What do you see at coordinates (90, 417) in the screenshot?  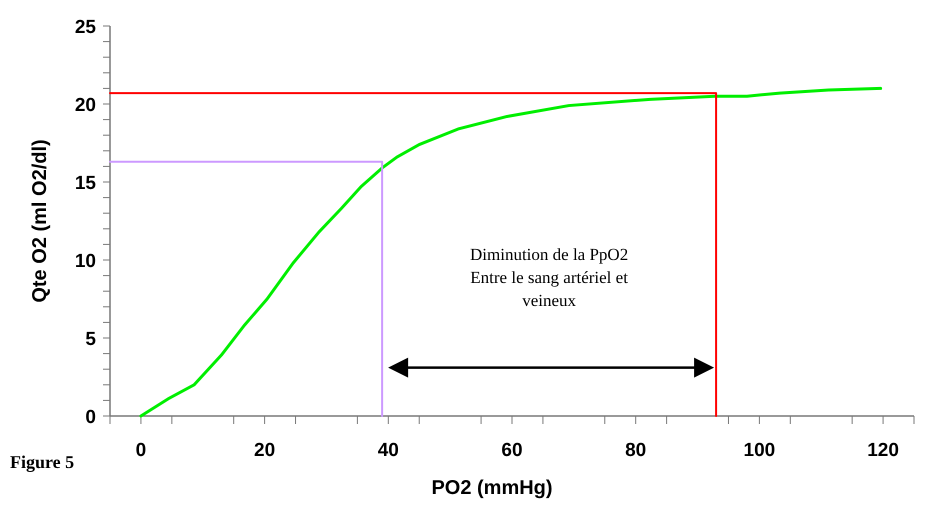 I see `y-tick-label: 0` at bounding box center [90, 417].